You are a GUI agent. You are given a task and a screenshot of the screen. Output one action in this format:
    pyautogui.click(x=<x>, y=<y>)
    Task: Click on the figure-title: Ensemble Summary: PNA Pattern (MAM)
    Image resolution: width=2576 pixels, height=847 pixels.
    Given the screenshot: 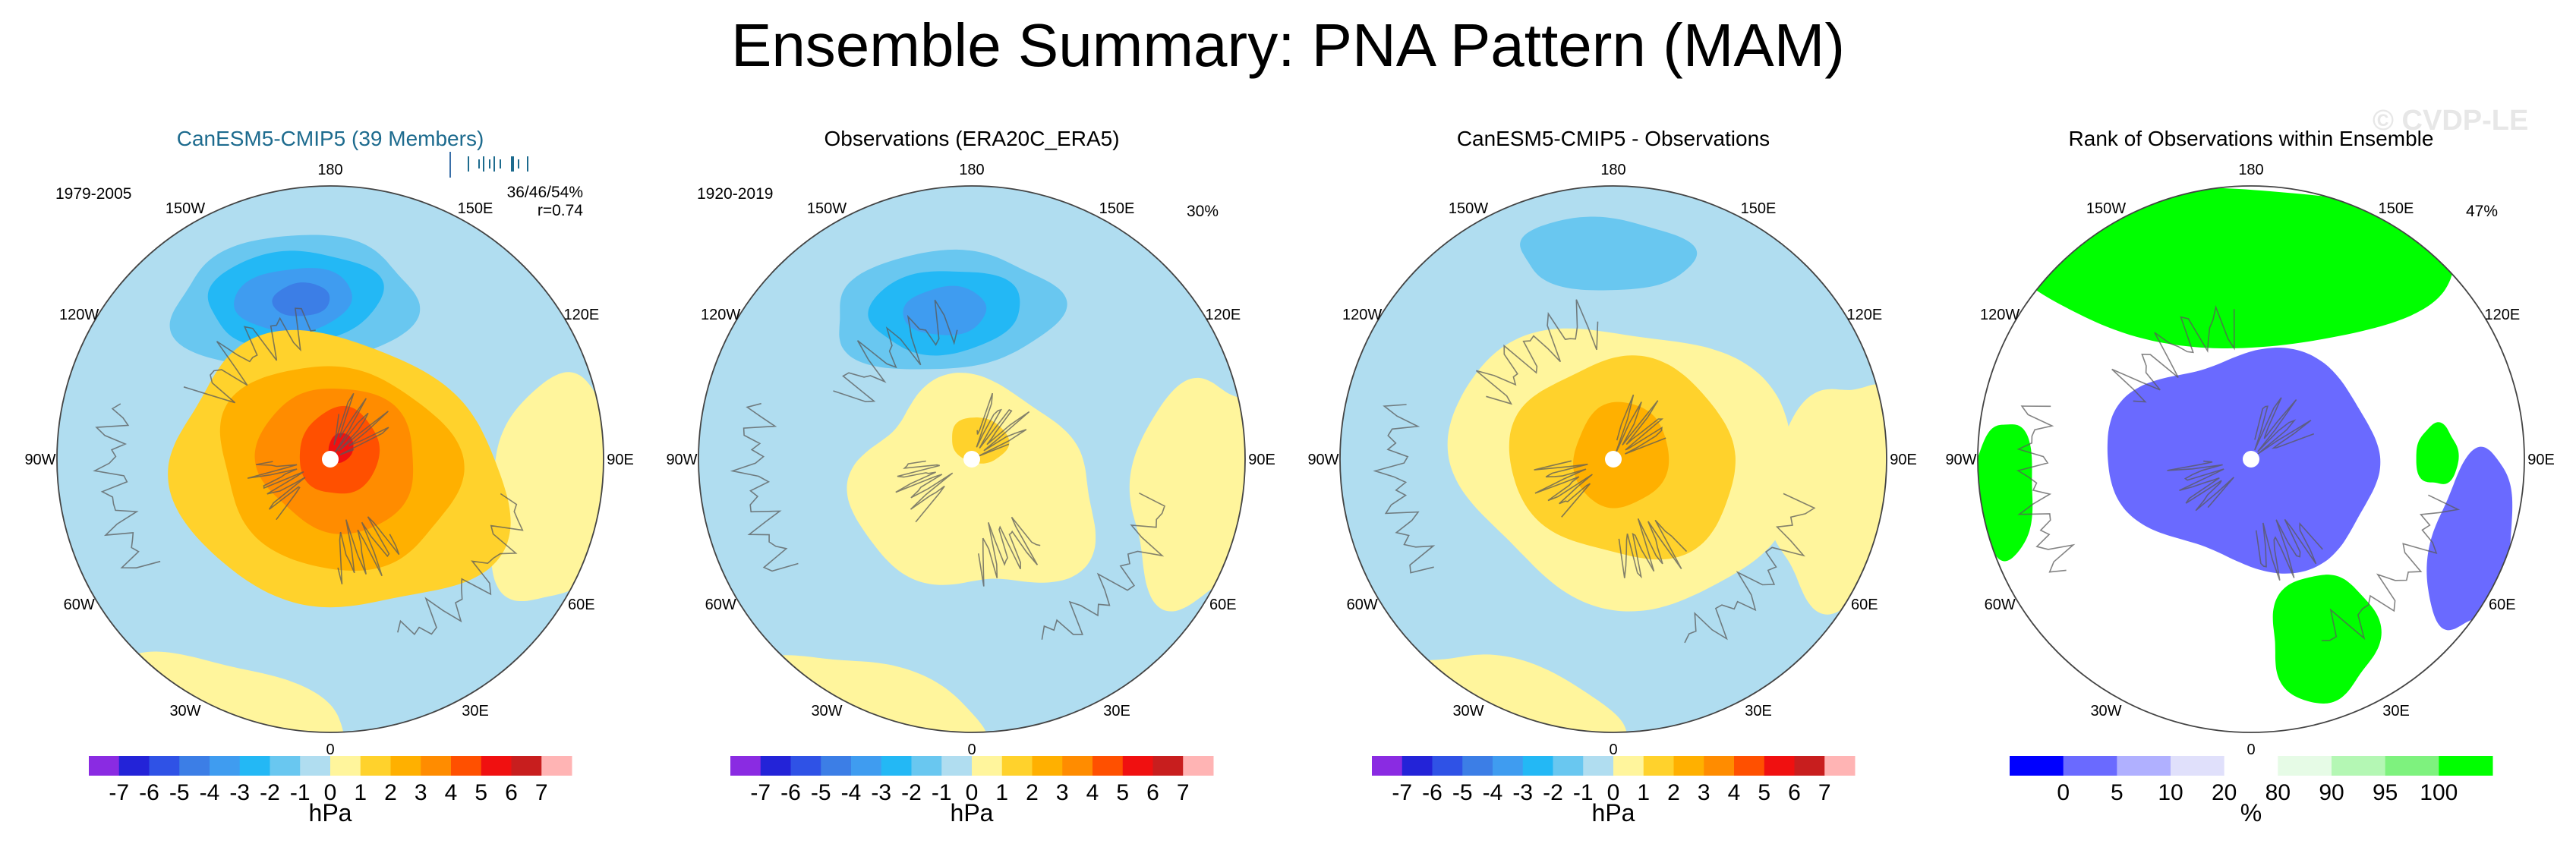 What is the action you would take?
    pyautogui.click(x=1288, y=45)
    